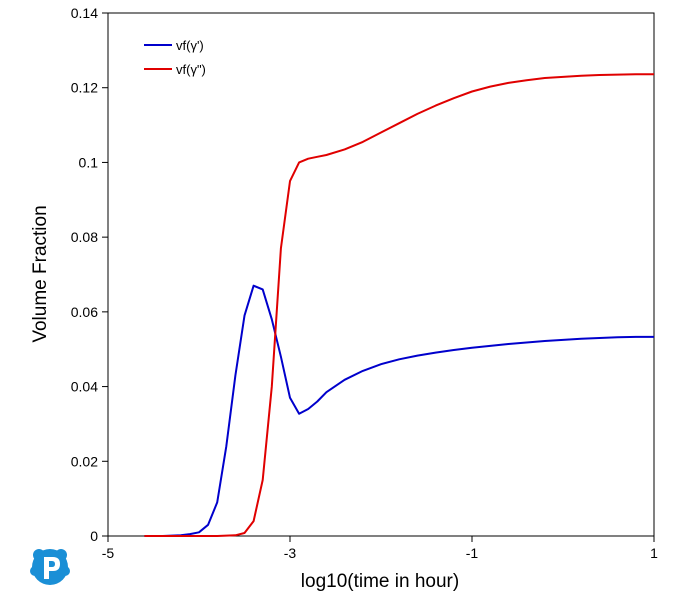 The image size is (684, 597). Describe the element at coordinates (472, 553) in the screenshot. I see `x-tick-label: -1` at that location.